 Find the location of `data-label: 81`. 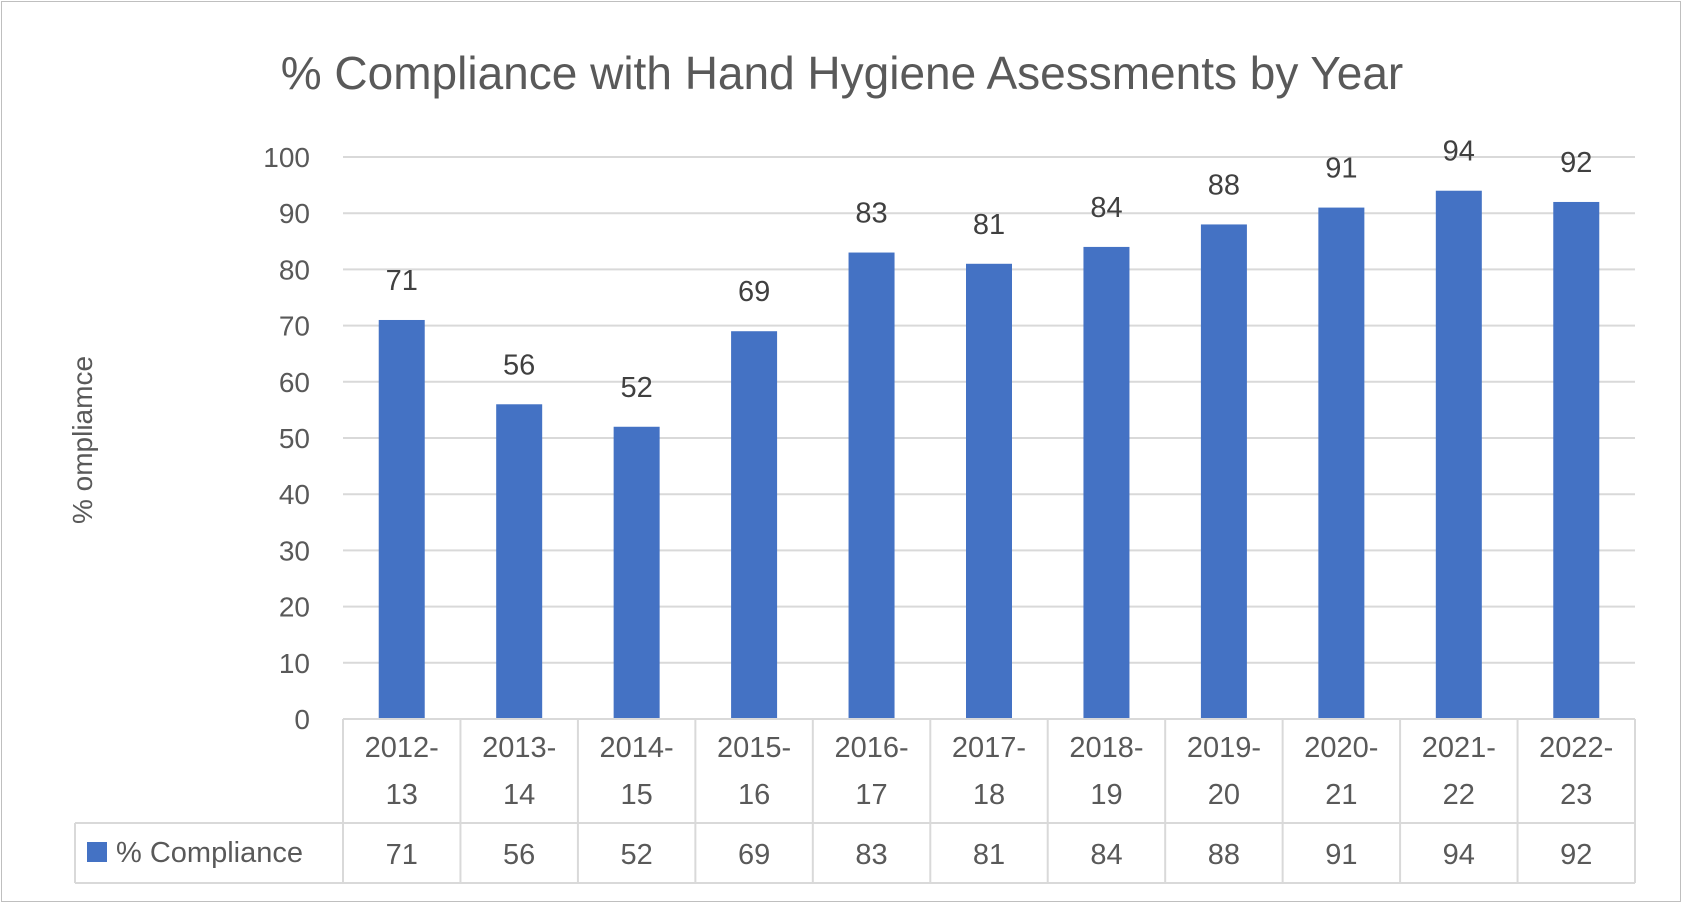

data-label: 81 is located at coordinates (989, 225).